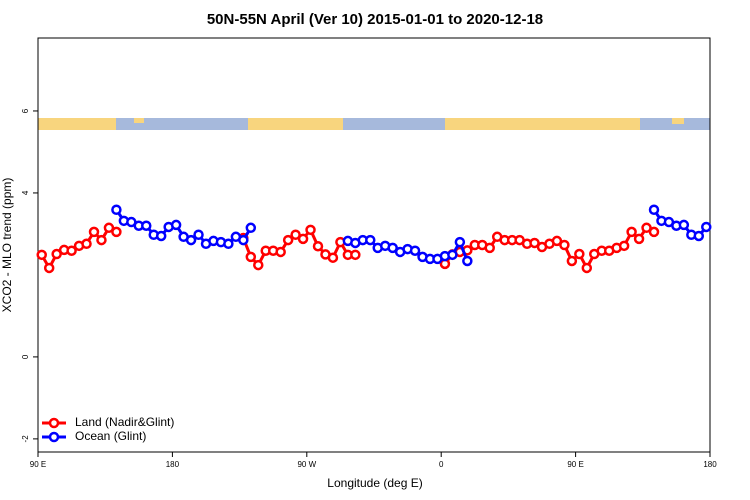  I want to click on x-axis-label: Longitude (deg E), so click(374, 483).